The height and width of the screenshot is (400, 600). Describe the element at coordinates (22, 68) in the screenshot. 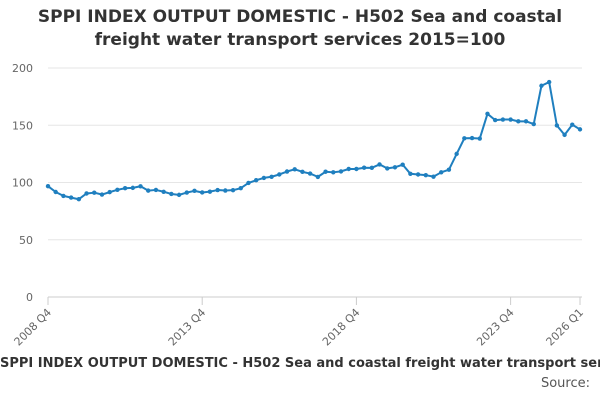

I see `y-tick-label-200: 200` at that location.